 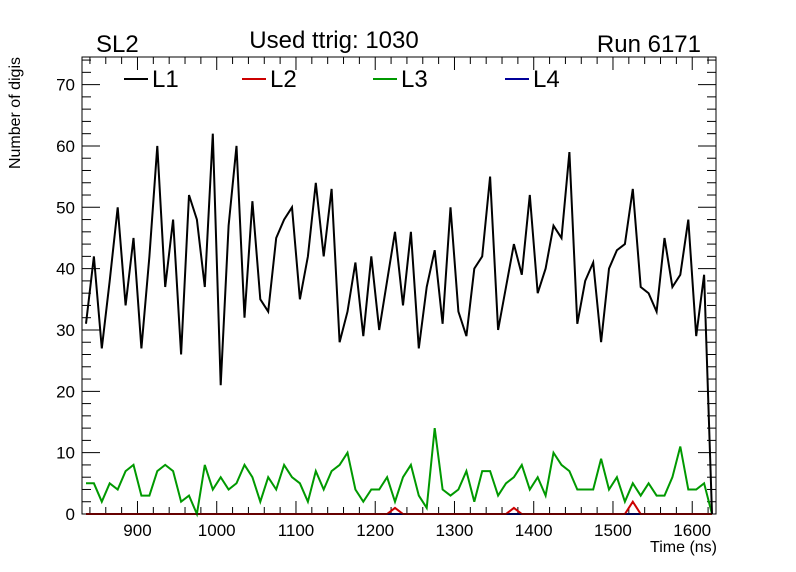 I want to click on x-tick-label: 1000, so click(x=217, y=530).